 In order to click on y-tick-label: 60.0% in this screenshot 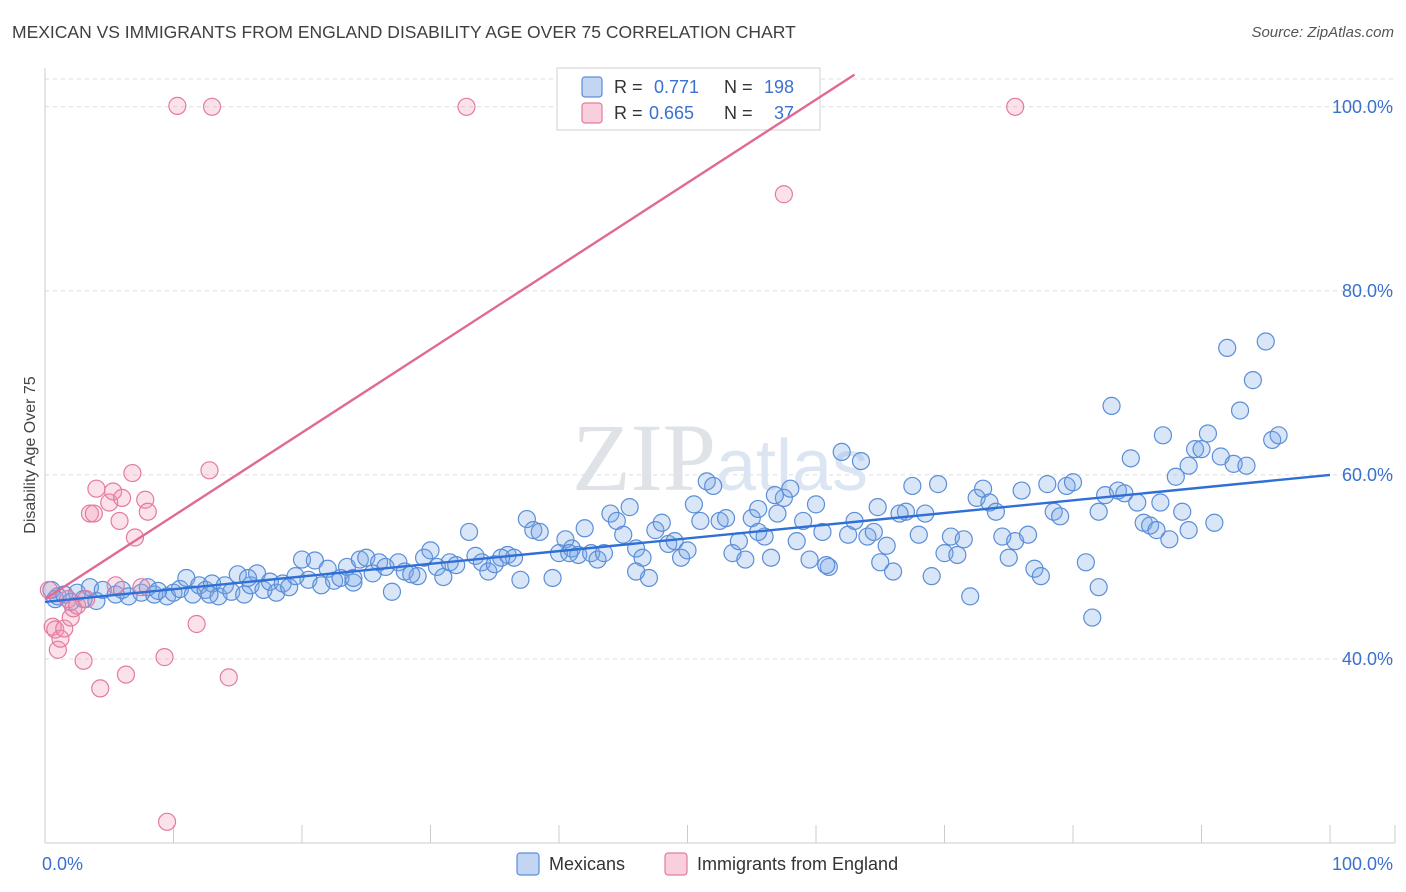, I will do `click(1367, 475)`.